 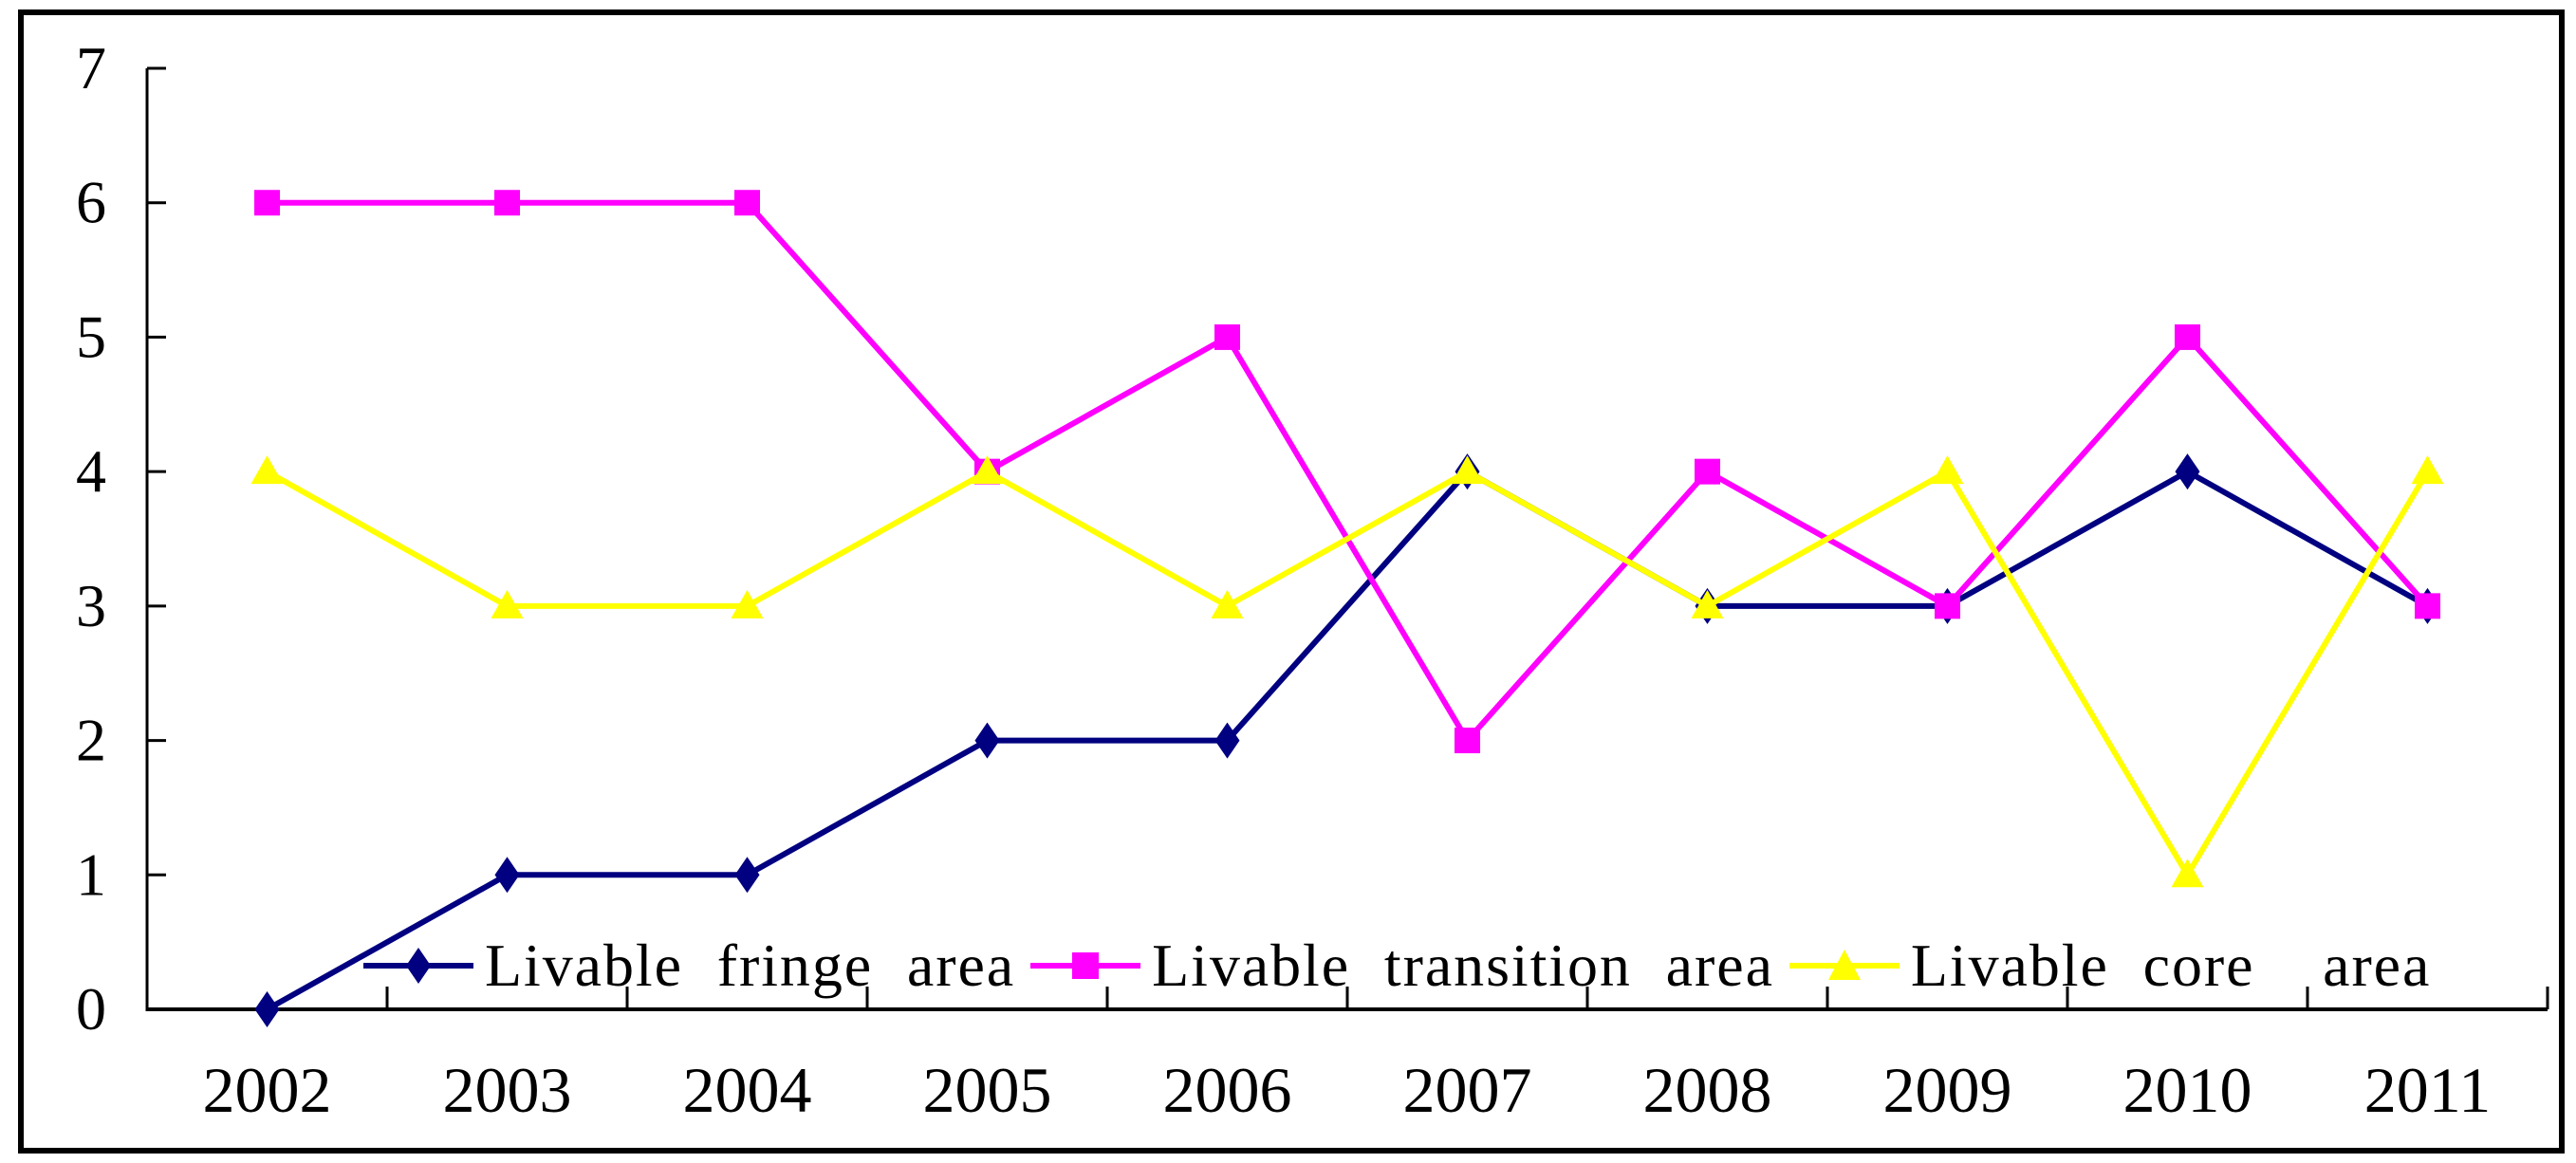 I want to click on x-axis-tick-label: 2006, so click(x=1227, y=1090).